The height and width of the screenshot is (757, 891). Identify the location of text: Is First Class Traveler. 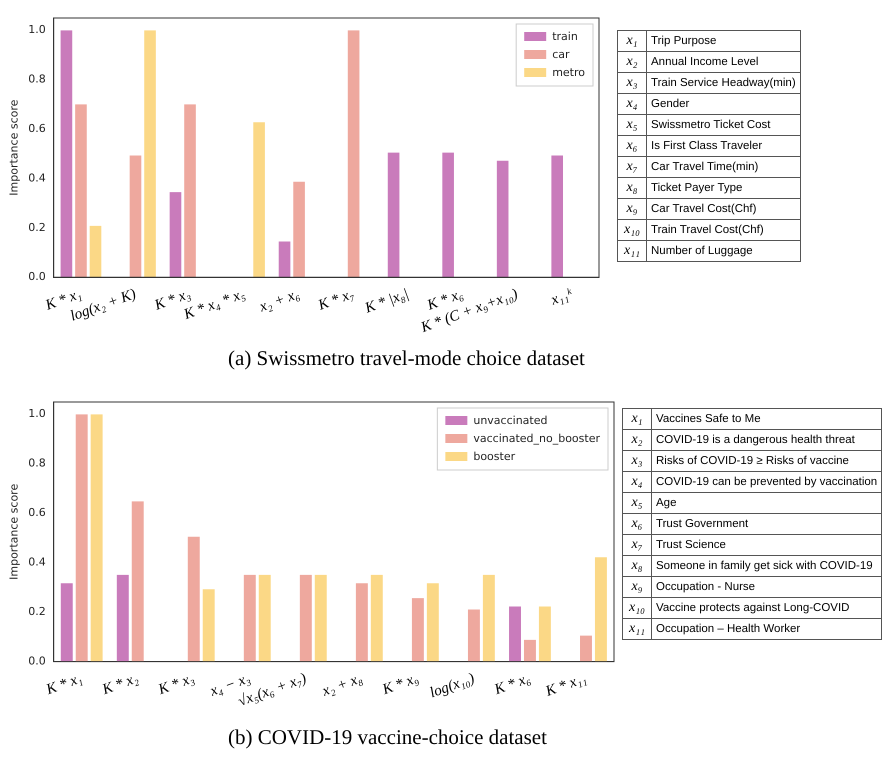
(723, 146).